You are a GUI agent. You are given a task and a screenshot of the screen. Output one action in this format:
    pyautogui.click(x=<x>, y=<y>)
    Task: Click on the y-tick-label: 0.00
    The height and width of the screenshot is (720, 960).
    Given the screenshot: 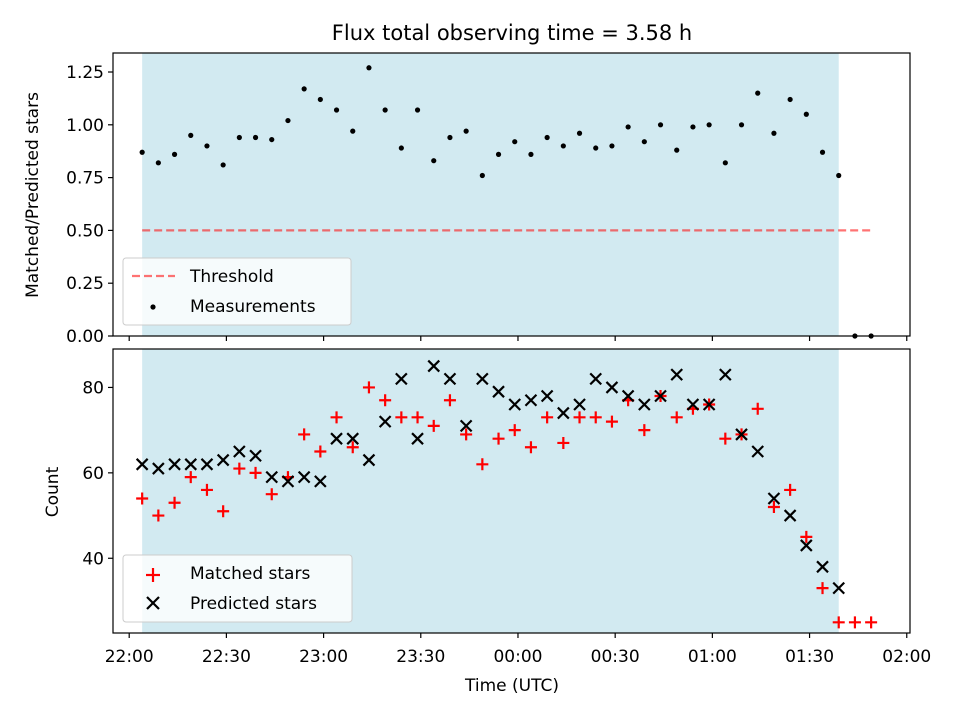 What is the action you would take?
    pyautogui.click(x=85, y=337)
    